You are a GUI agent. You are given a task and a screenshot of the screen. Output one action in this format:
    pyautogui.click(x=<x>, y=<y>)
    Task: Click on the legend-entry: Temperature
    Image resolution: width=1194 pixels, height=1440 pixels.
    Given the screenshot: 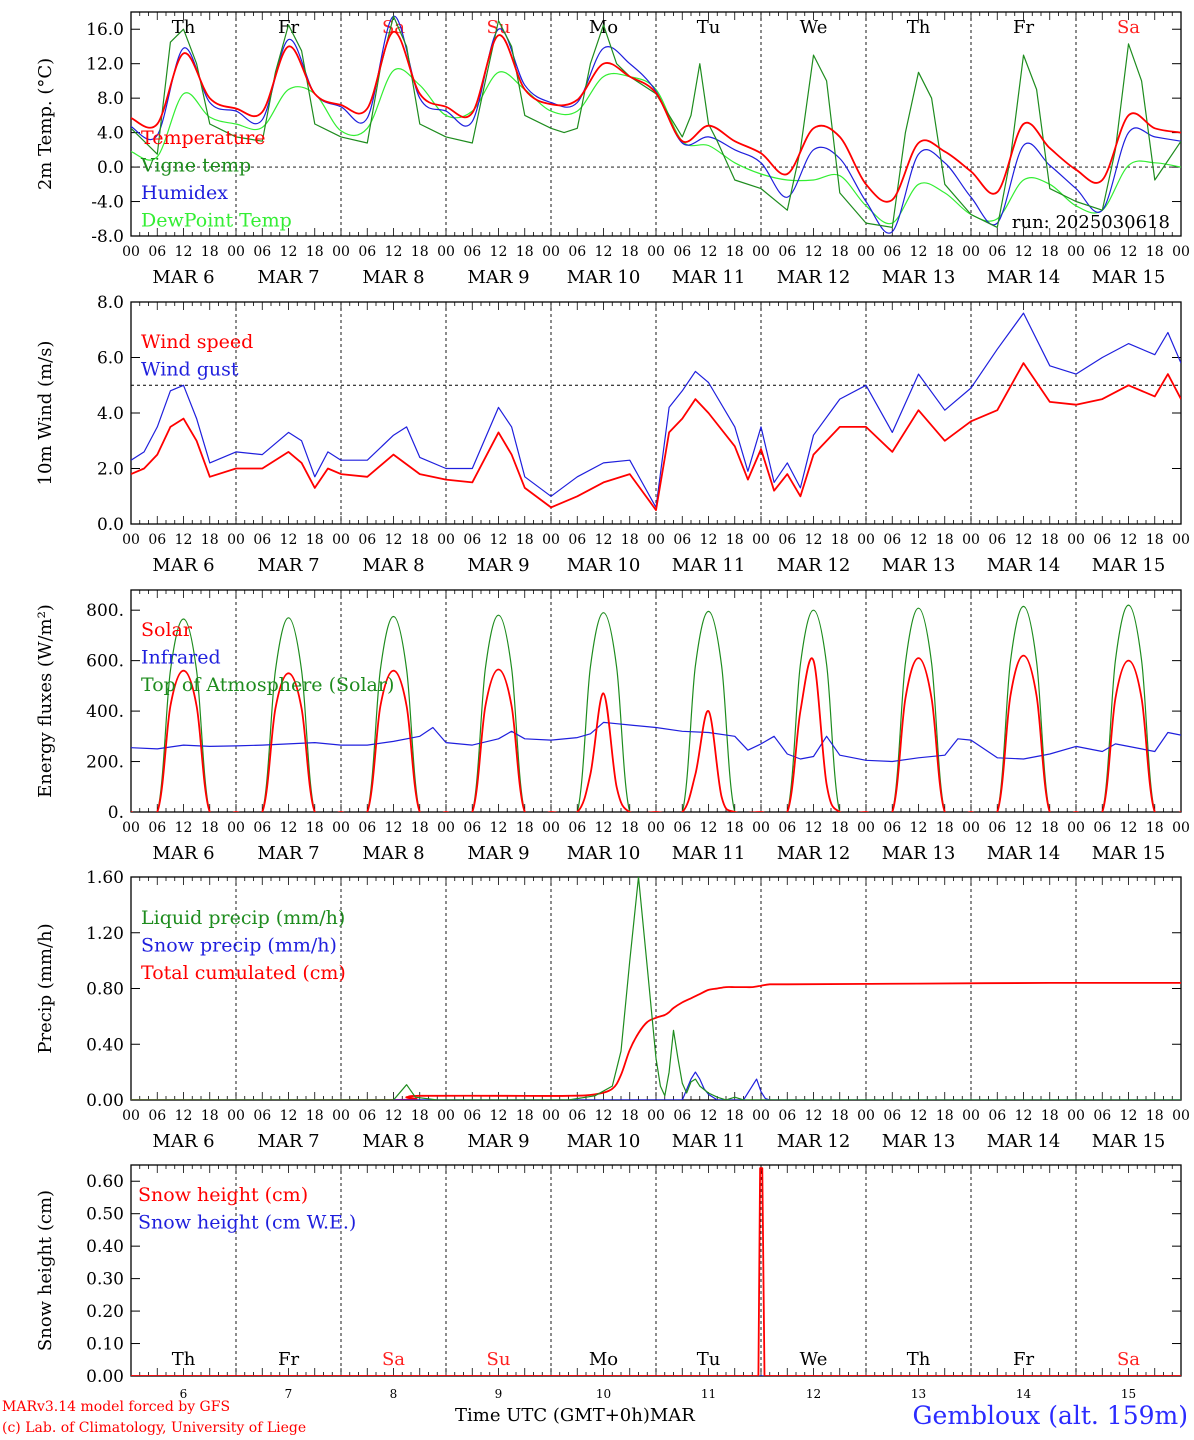 What is the action you would take?
    pyautogui.click(x=203, y=138)
    